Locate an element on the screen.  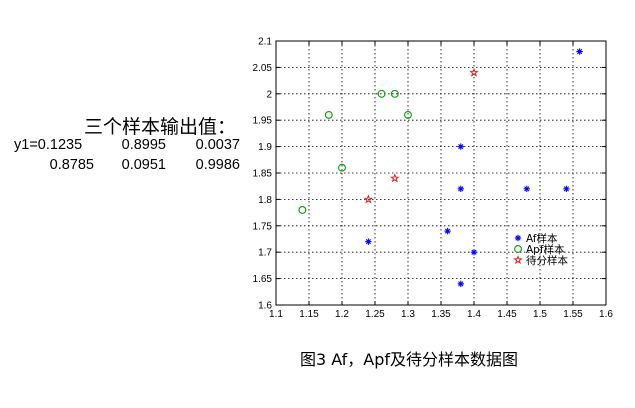
output-value: 0.8995 is located at coordinates (143, 145).